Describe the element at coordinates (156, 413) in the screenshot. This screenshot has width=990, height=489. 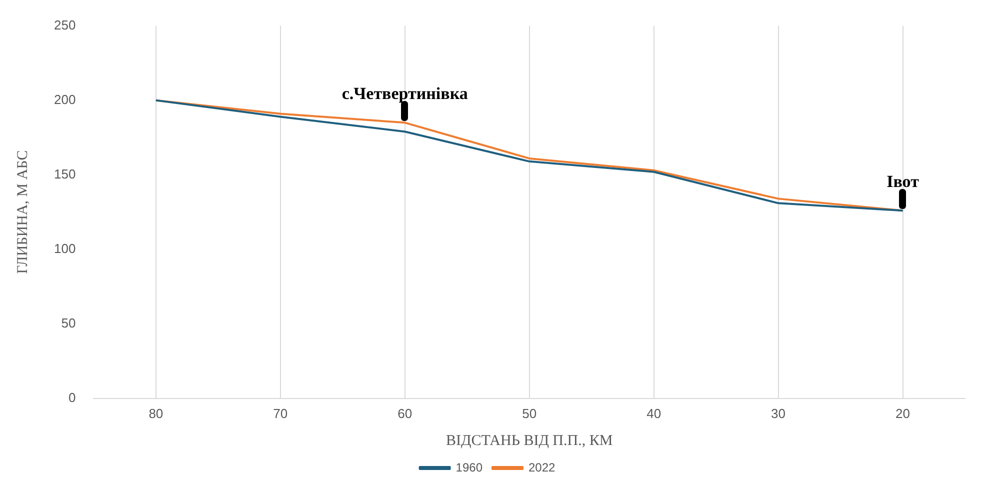
I see `x-tick-label: 80` at that location.